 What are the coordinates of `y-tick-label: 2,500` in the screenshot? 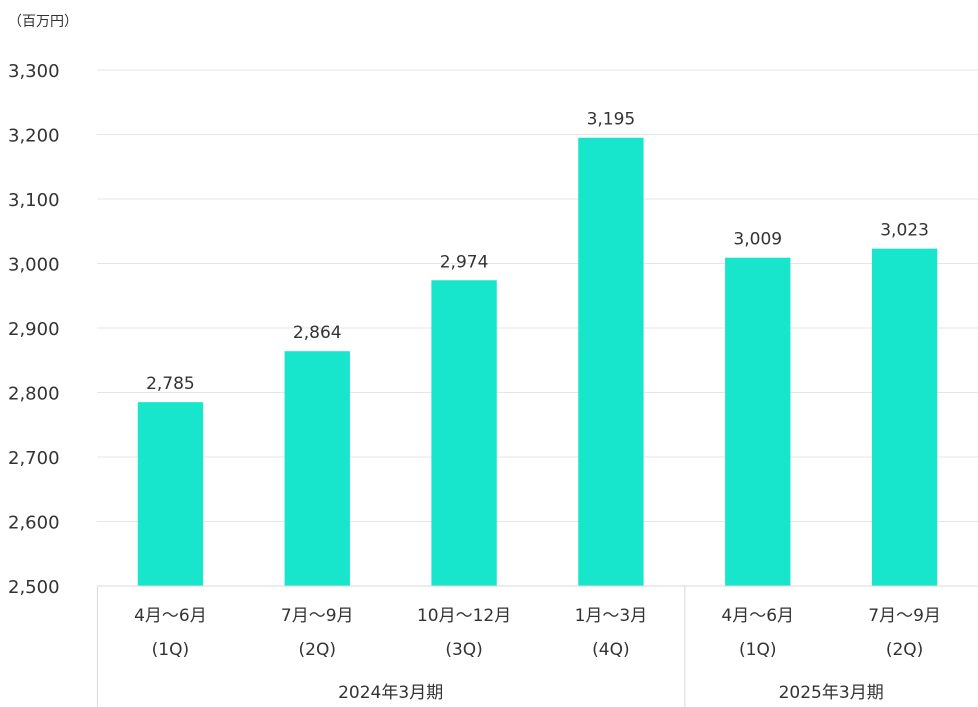 It's located at (34, 587).